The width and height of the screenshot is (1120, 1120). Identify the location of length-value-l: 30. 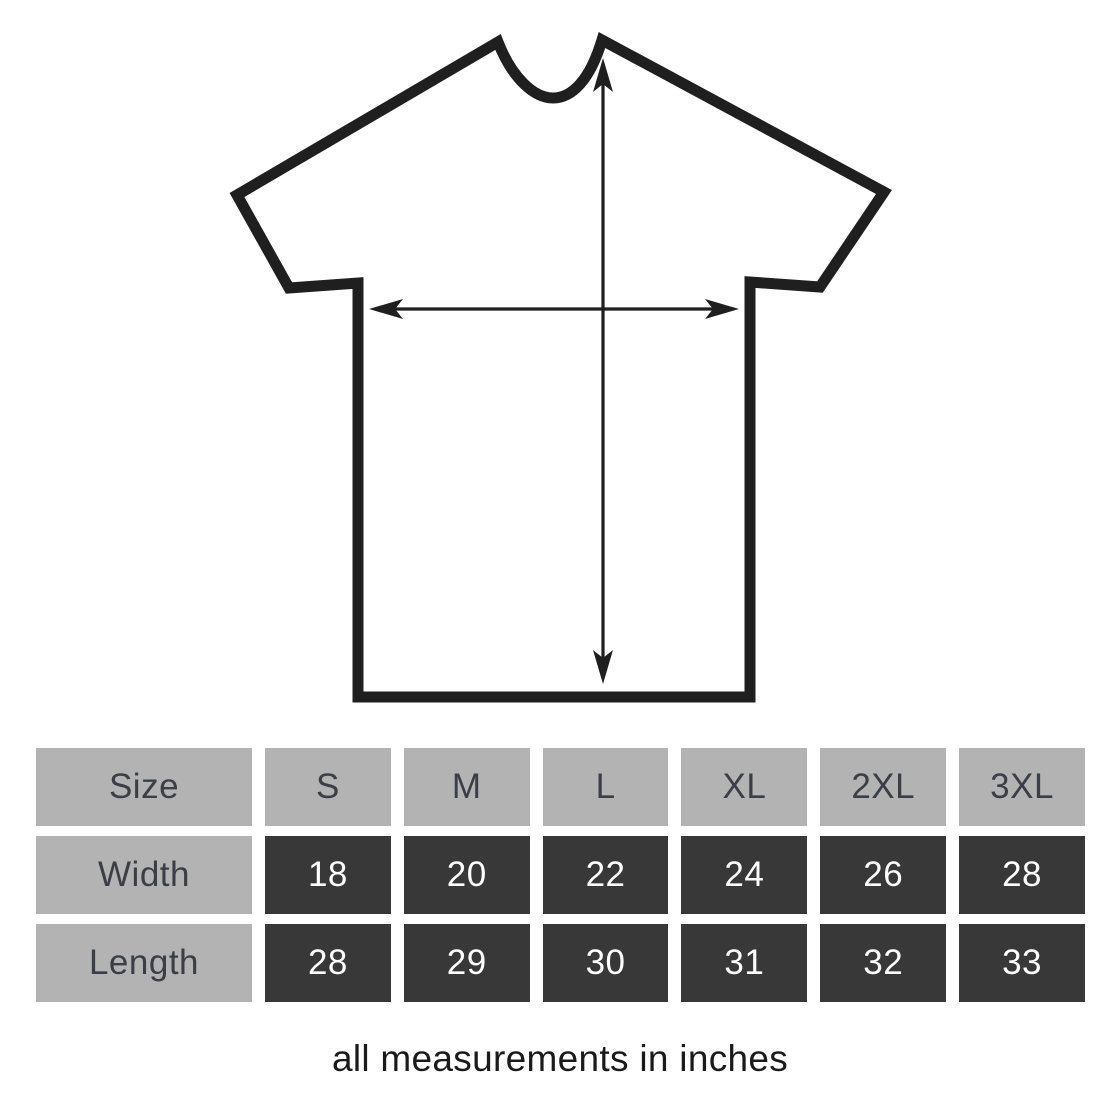
(605, 963).